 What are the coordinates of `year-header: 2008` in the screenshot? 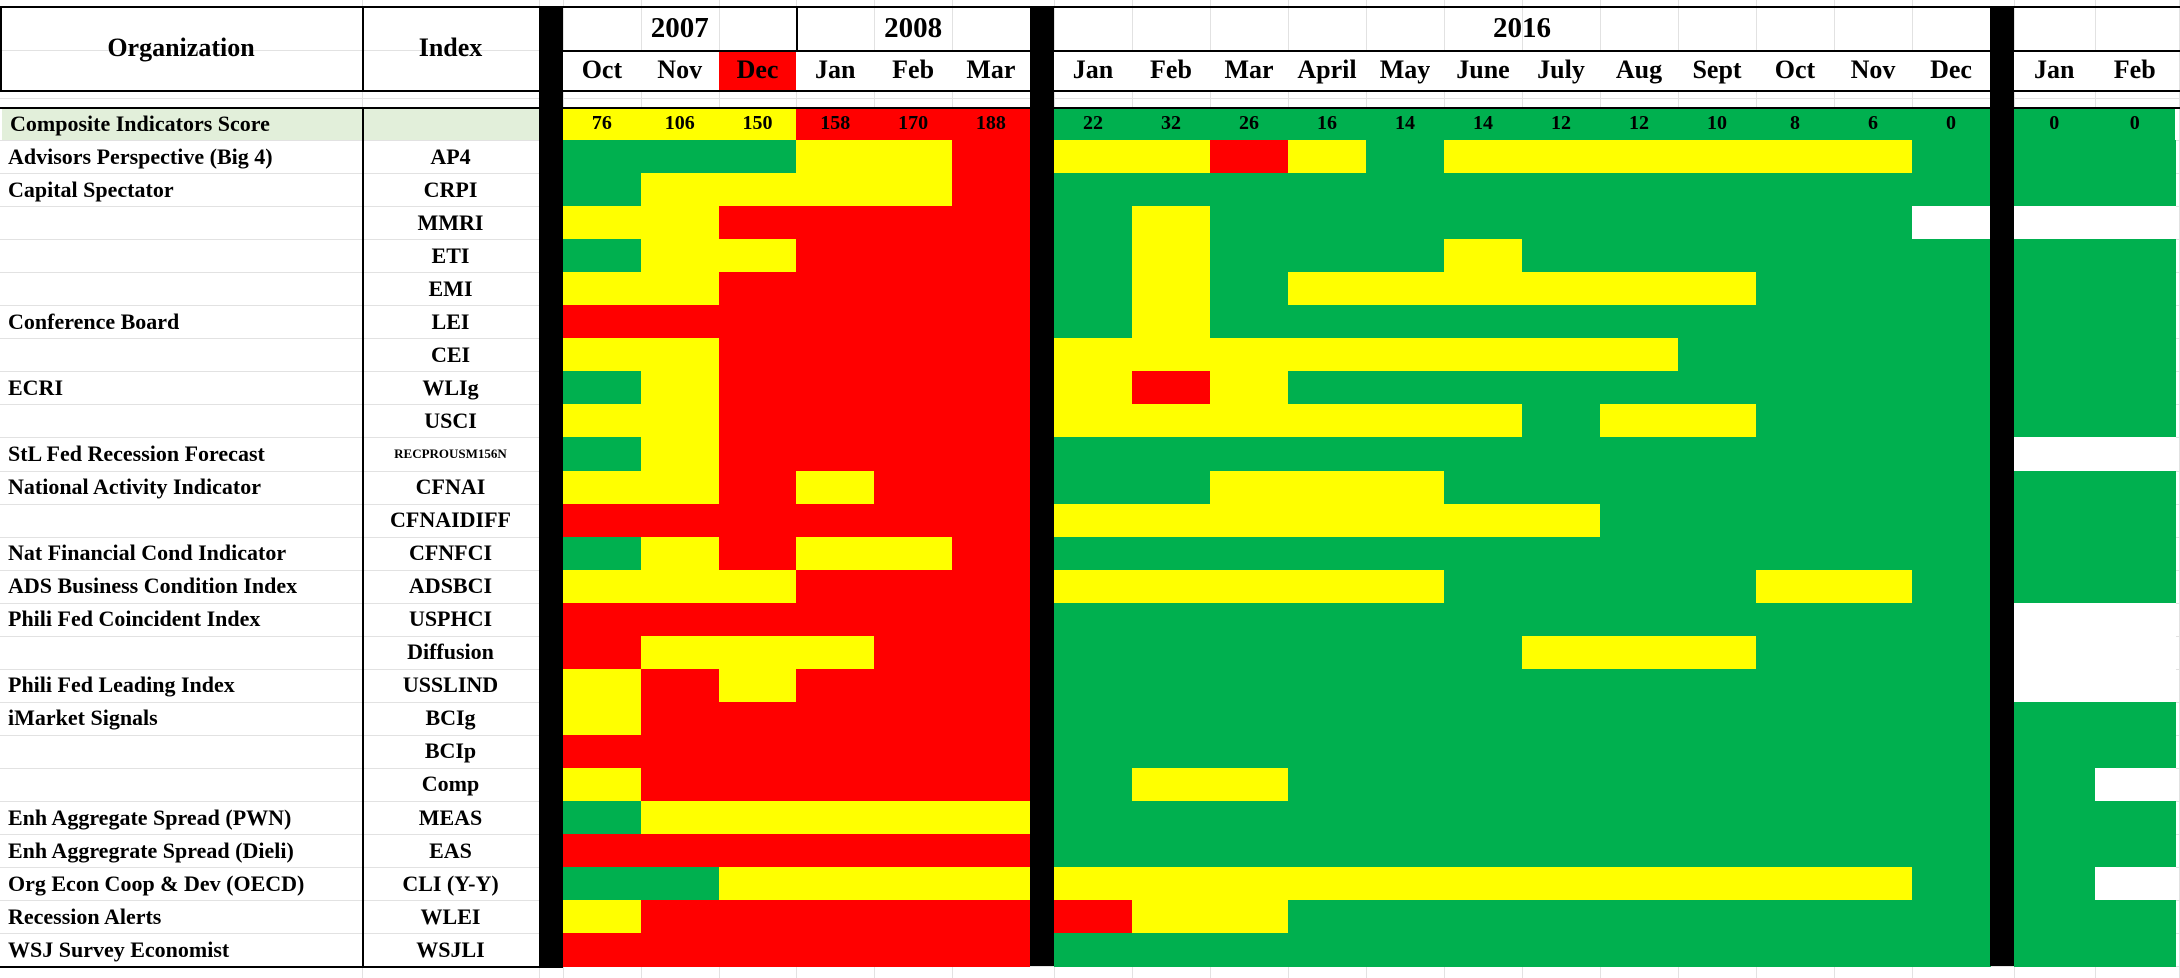 It's located at (913, 27).